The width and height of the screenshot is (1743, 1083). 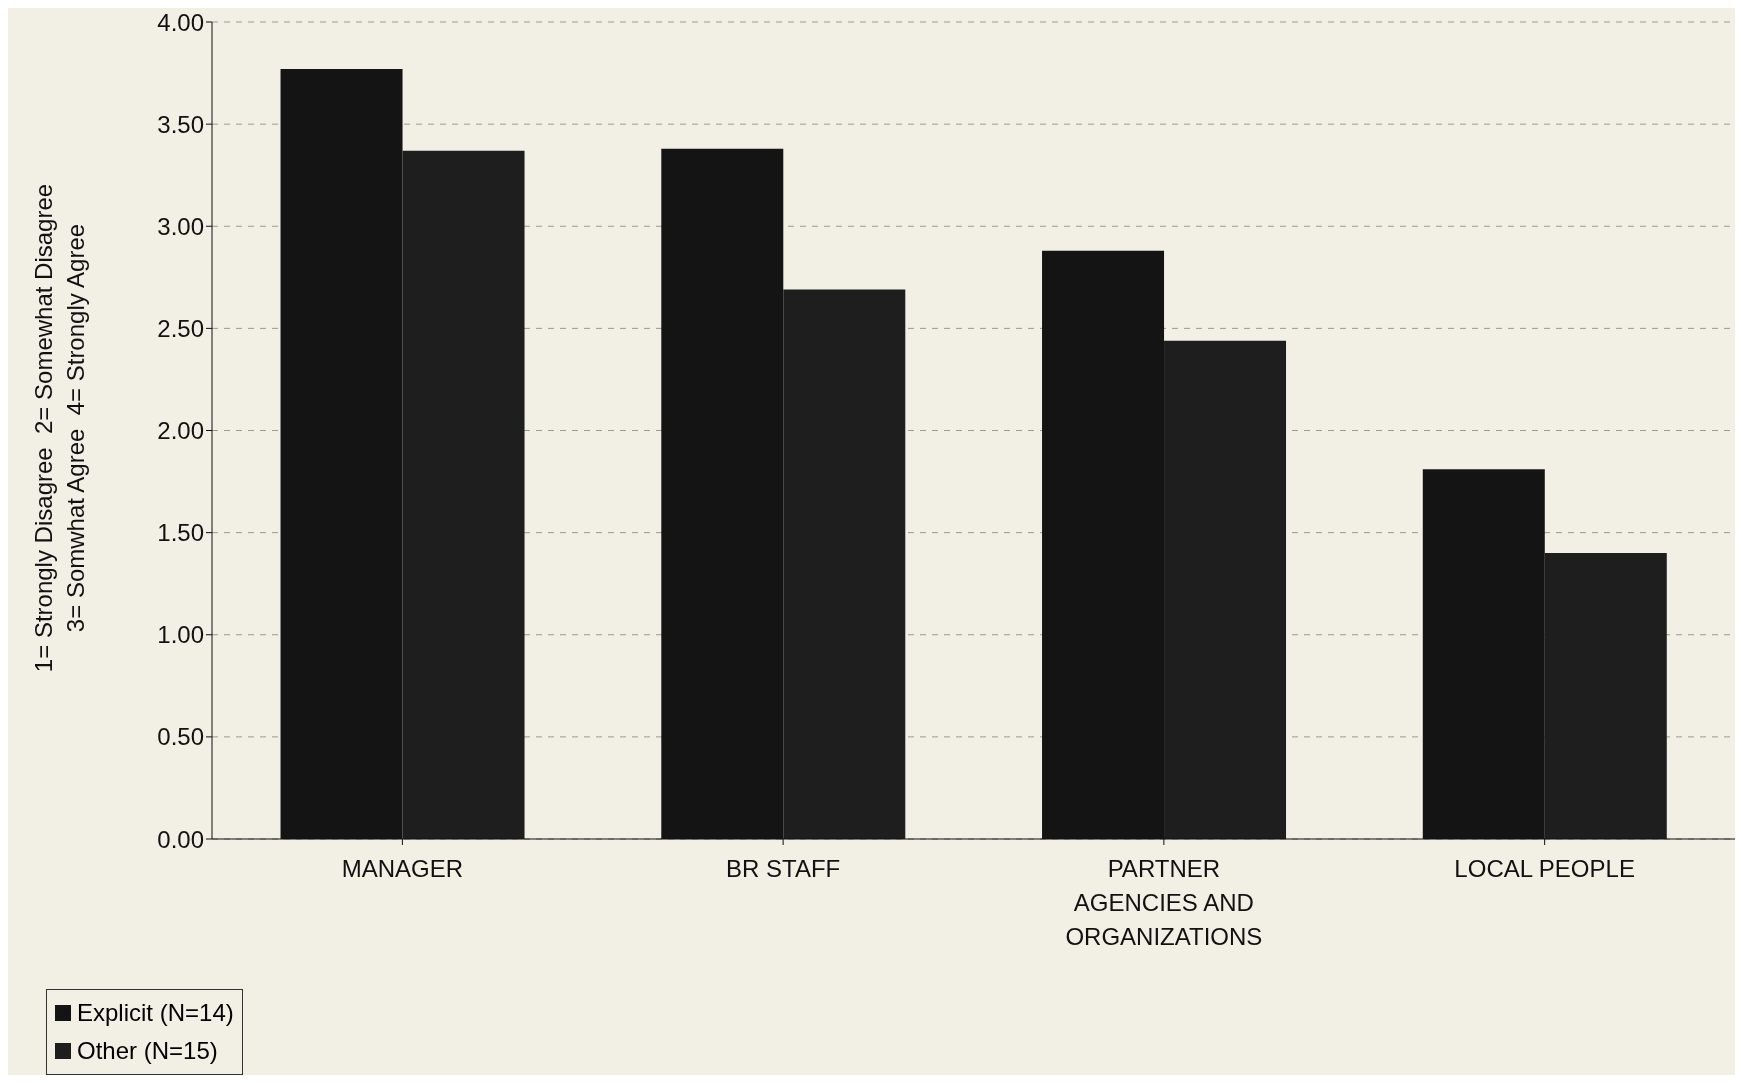 What do you see at coordinates (180, 226) in the screenshot?
I see `y-tick-label: 3.00` at bounding box center [180, 226].